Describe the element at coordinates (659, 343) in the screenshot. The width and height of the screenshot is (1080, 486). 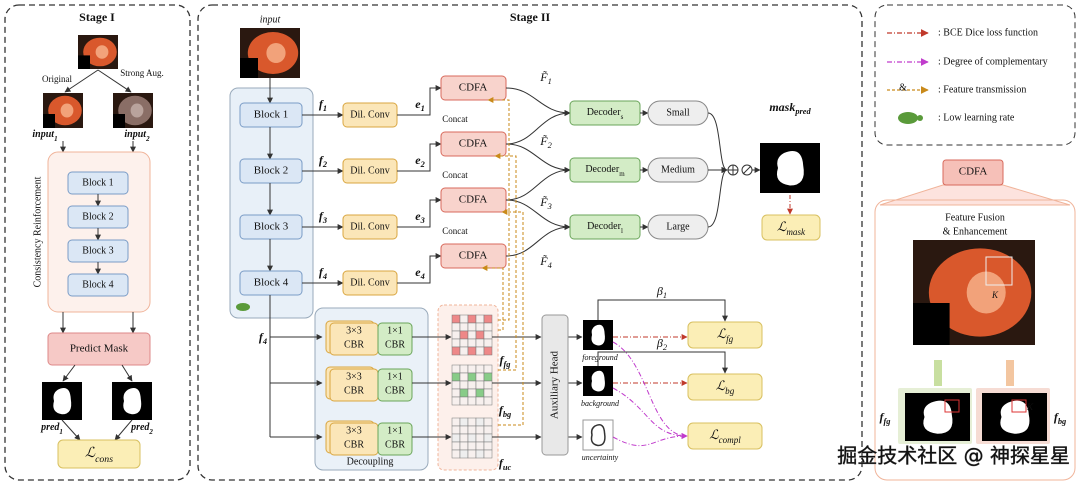
I see `label-base: β` at that location.